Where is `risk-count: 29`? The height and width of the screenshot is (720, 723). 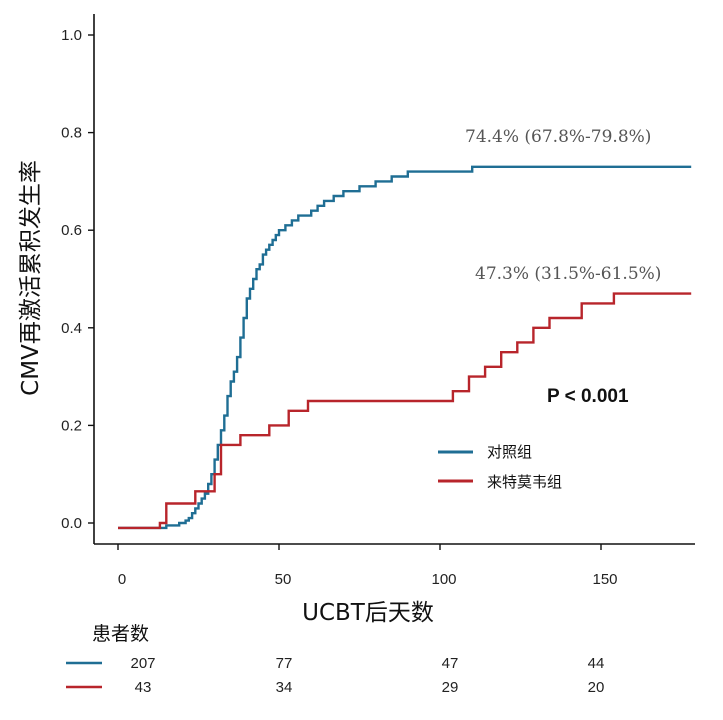 risk-count: 29 is located at coordinates (450, 687).